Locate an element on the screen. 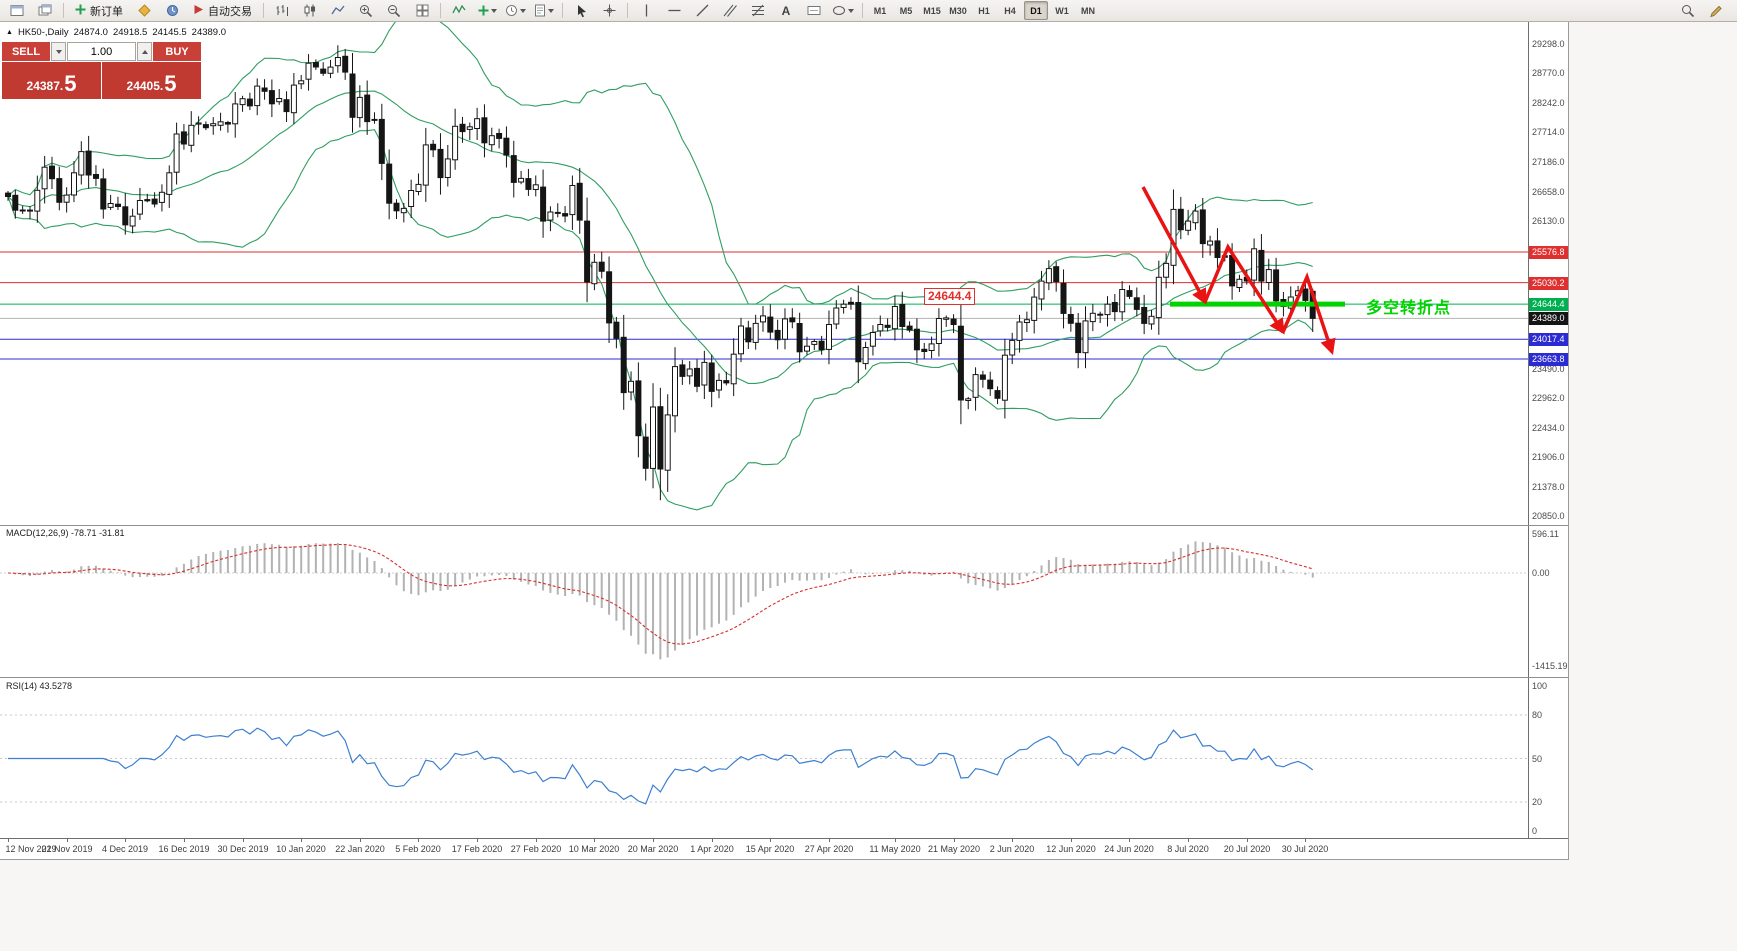  date-tick-label: 4 Dec 2019 is located at coordinates (125, 849).